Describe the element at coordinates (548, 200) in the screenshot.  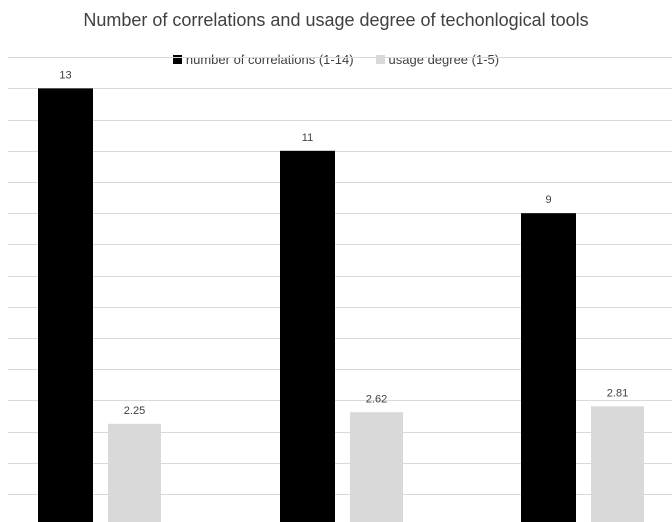
I see `data-label-correlations-3: 9` at that location.